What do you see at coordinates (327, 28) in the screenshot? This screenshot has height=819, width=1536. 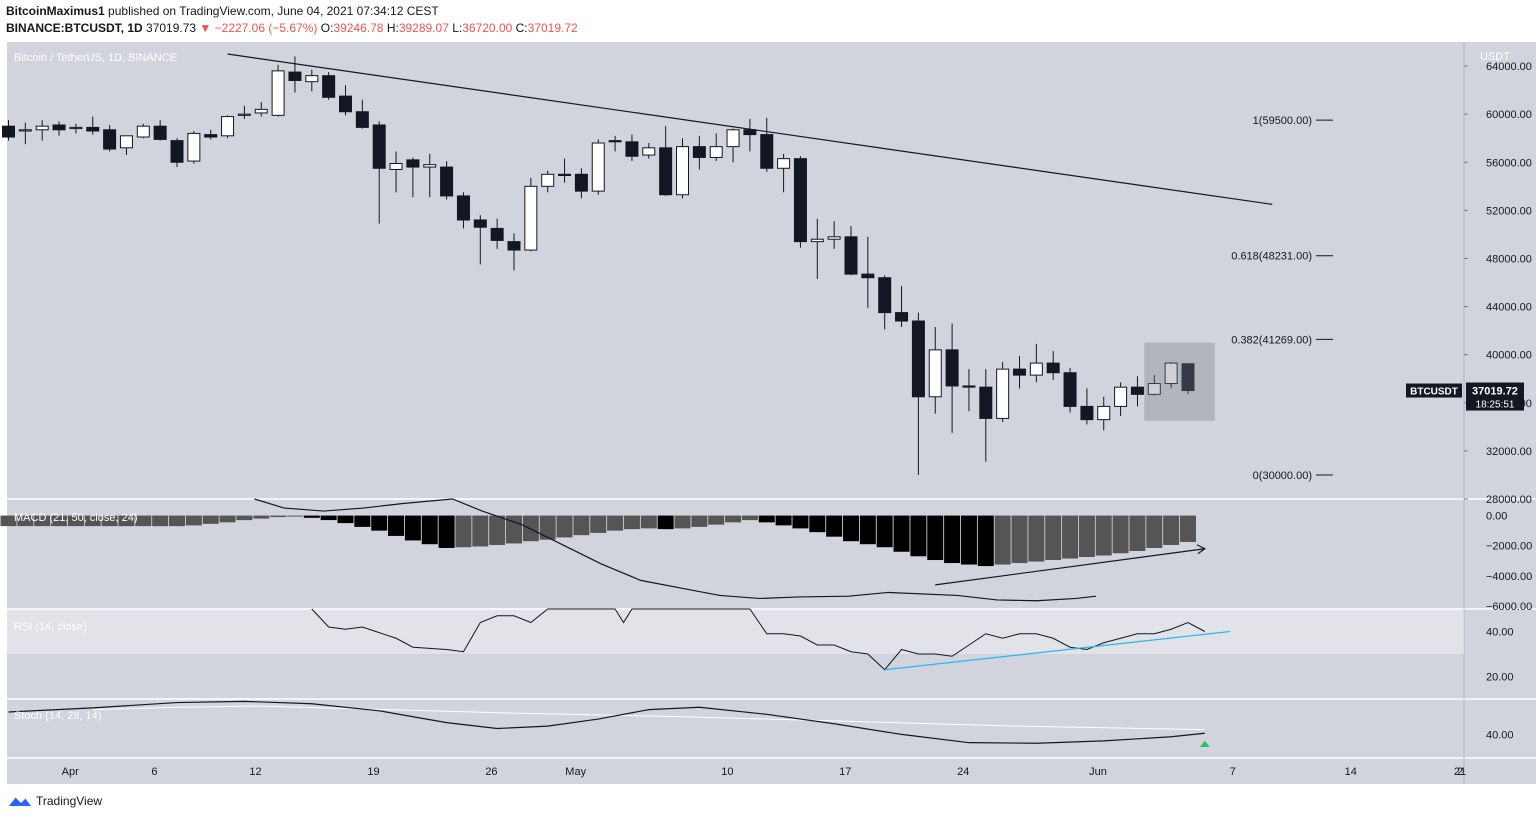 I see `open-label: O:` at bounding box center [327, 28].